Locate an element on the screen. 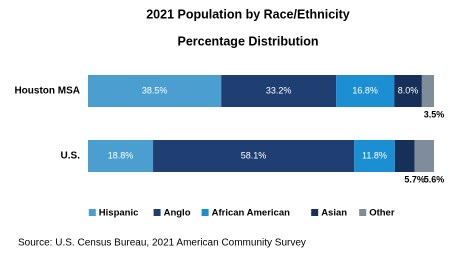 The image size is (474, 258). value-label: 38.5% is located at coordinates (155, 90).